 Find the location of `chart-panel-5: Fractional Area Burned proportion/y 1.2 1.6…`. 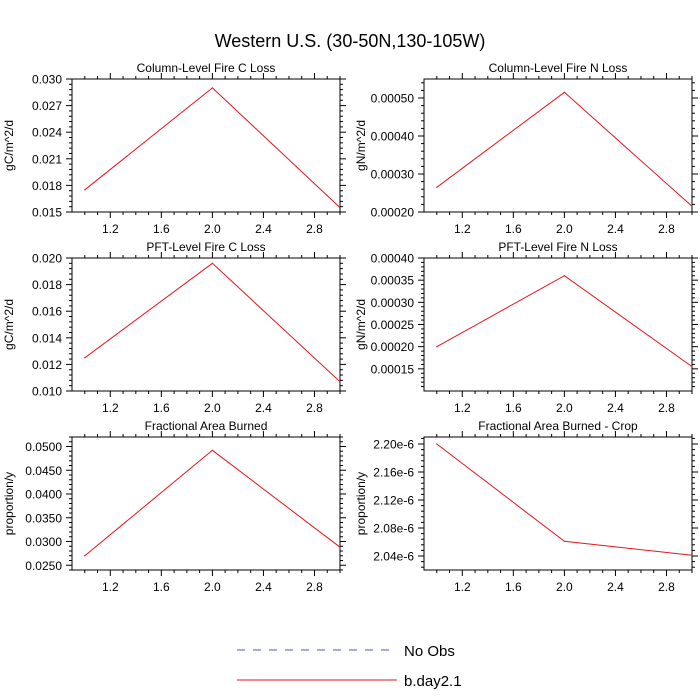

chart-panel-5: Fractional Area Burned proportion/y 1.2 1.6… is located at coordinates (174, 506).